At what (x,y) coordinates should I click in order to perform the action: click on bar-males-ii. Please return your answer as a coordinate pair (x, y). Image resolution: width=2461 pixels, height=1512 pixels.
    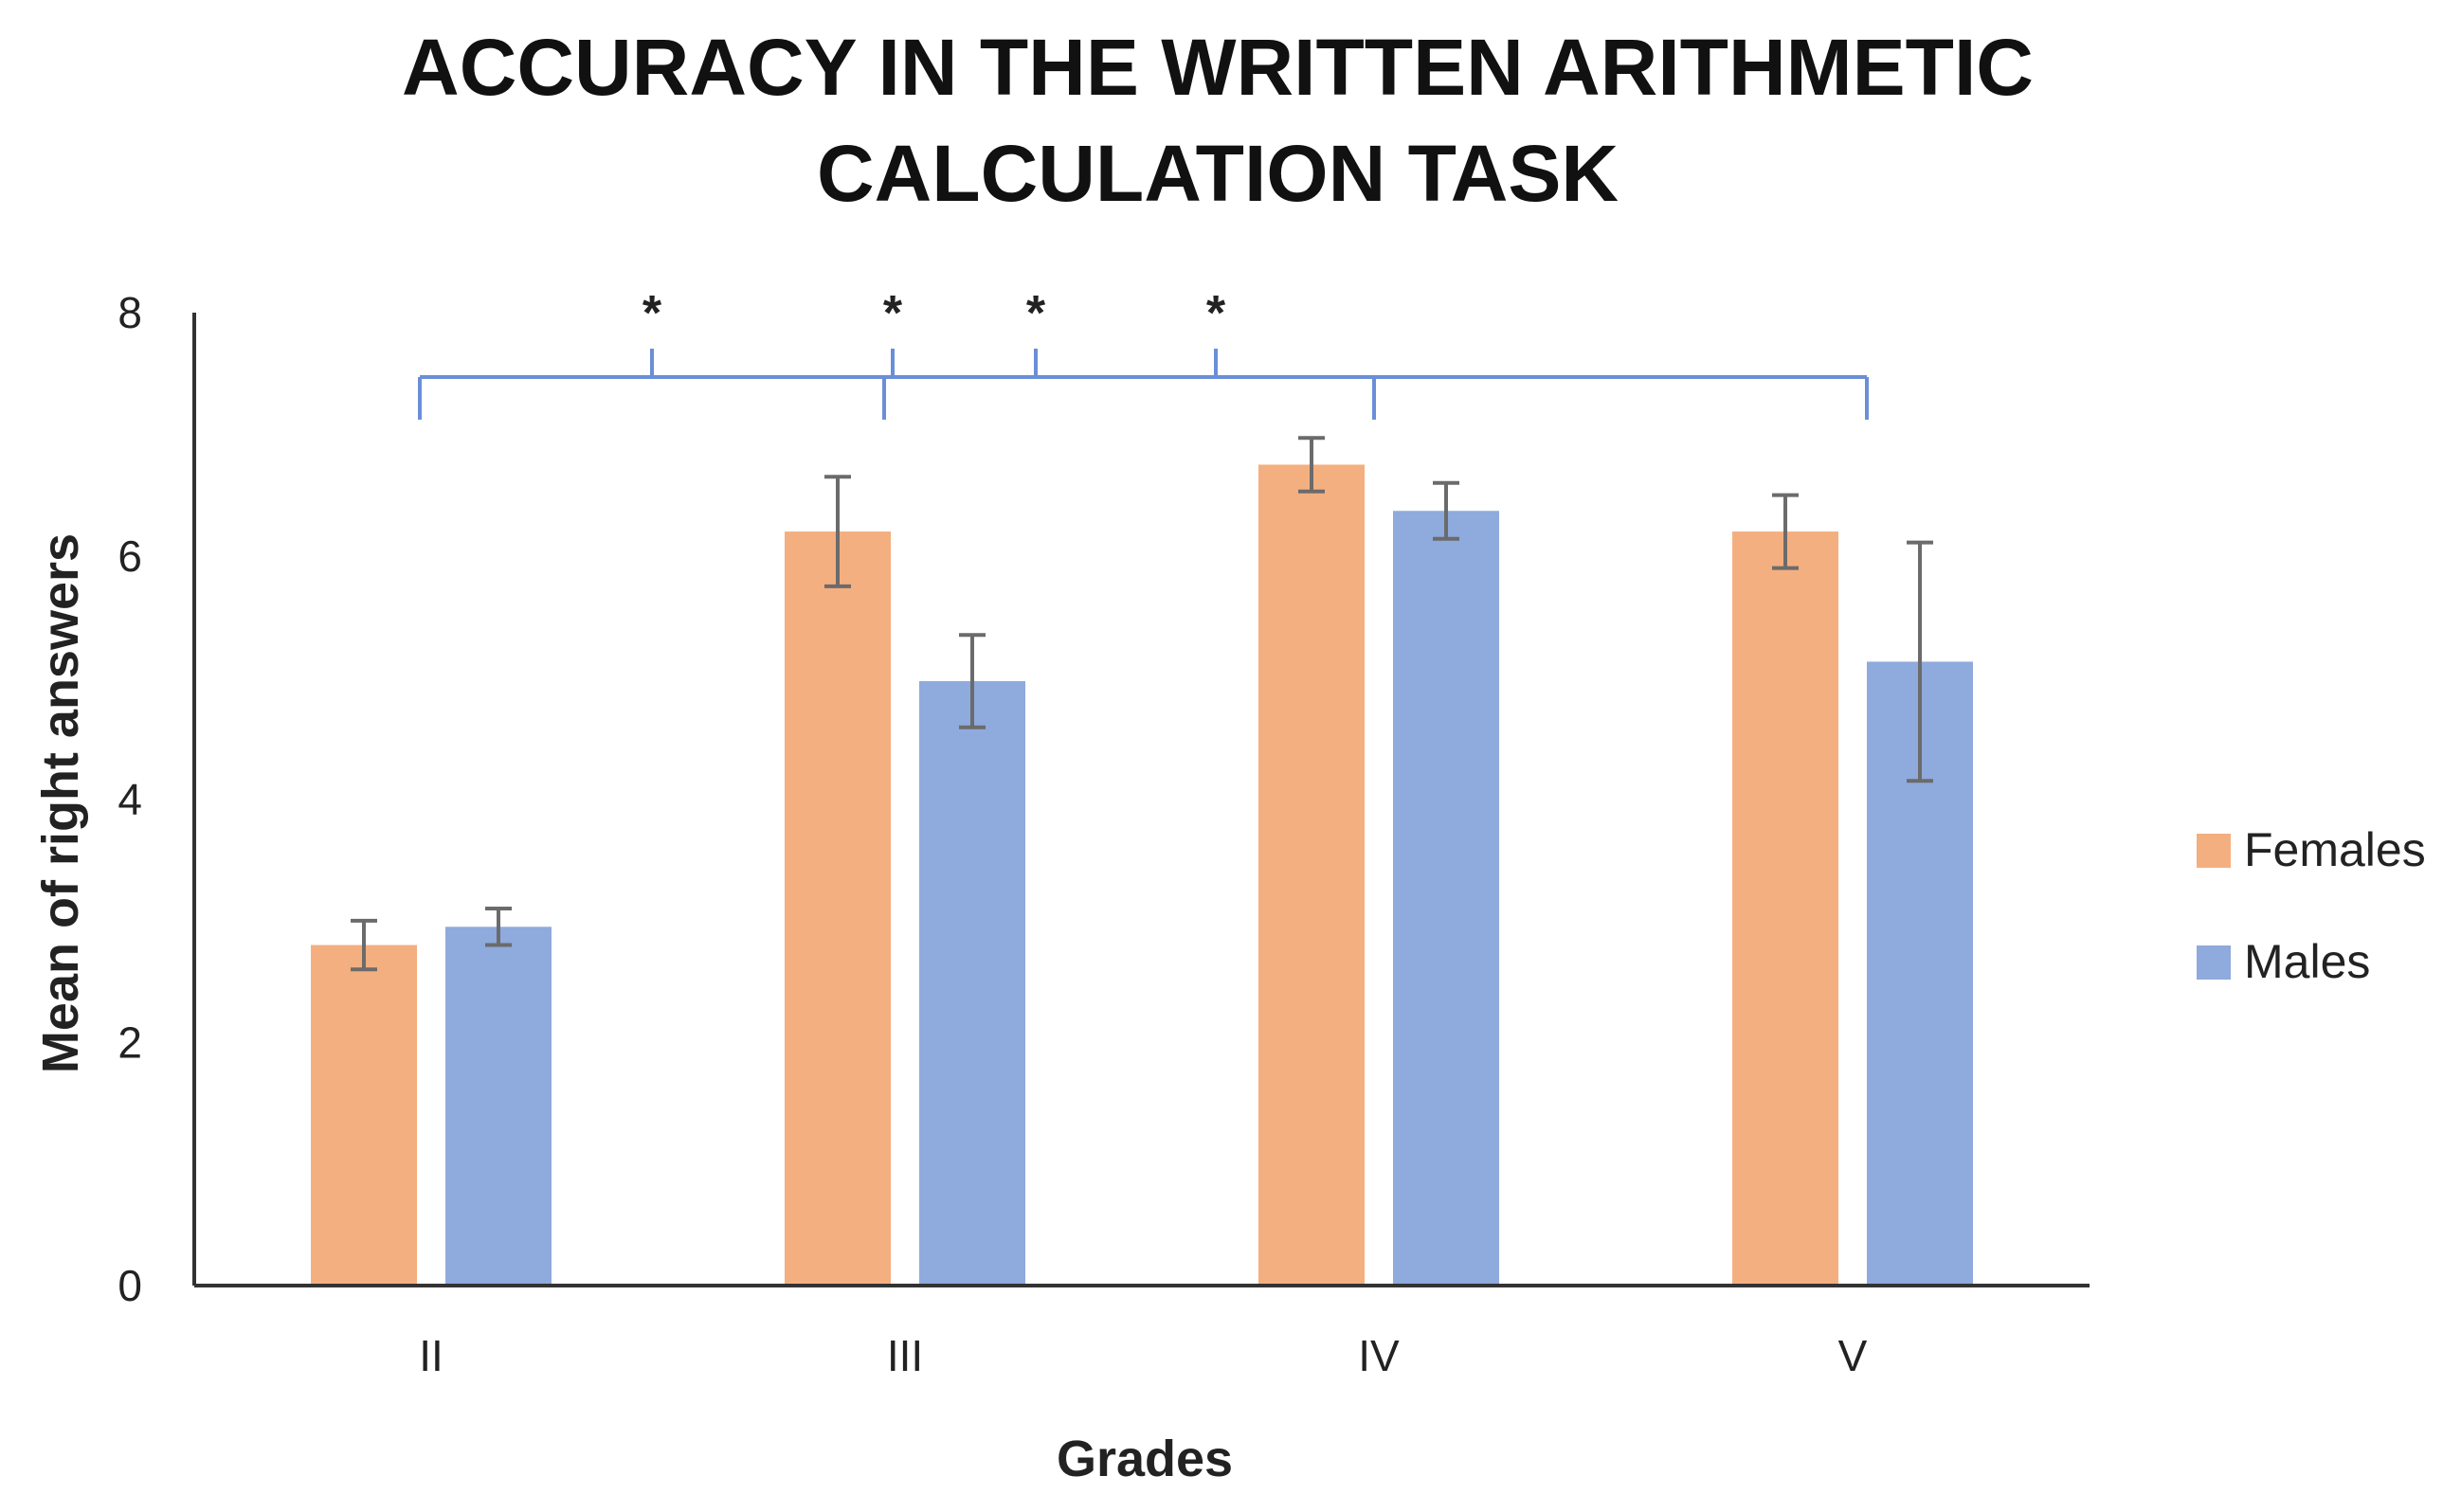
    Looking at the image, I should click on (498, 1106).